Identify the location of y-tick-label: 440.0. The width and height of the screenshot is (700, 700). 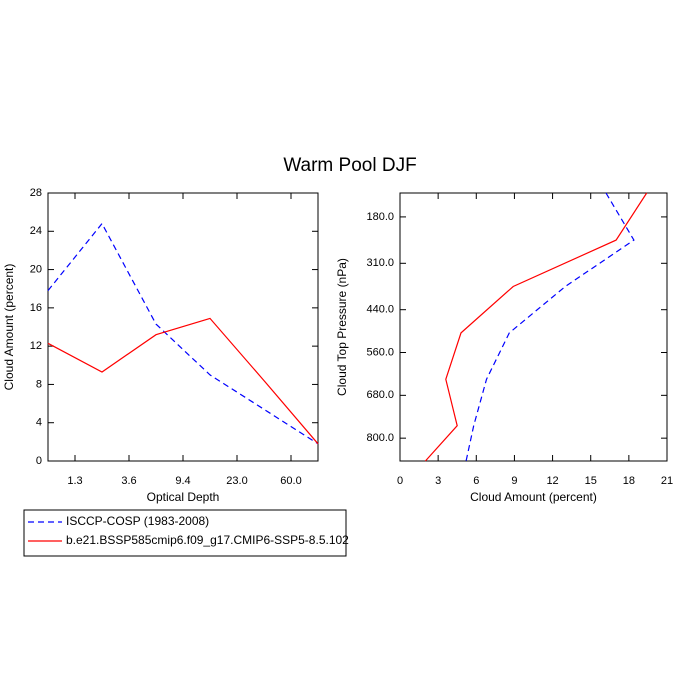
(380, 310).